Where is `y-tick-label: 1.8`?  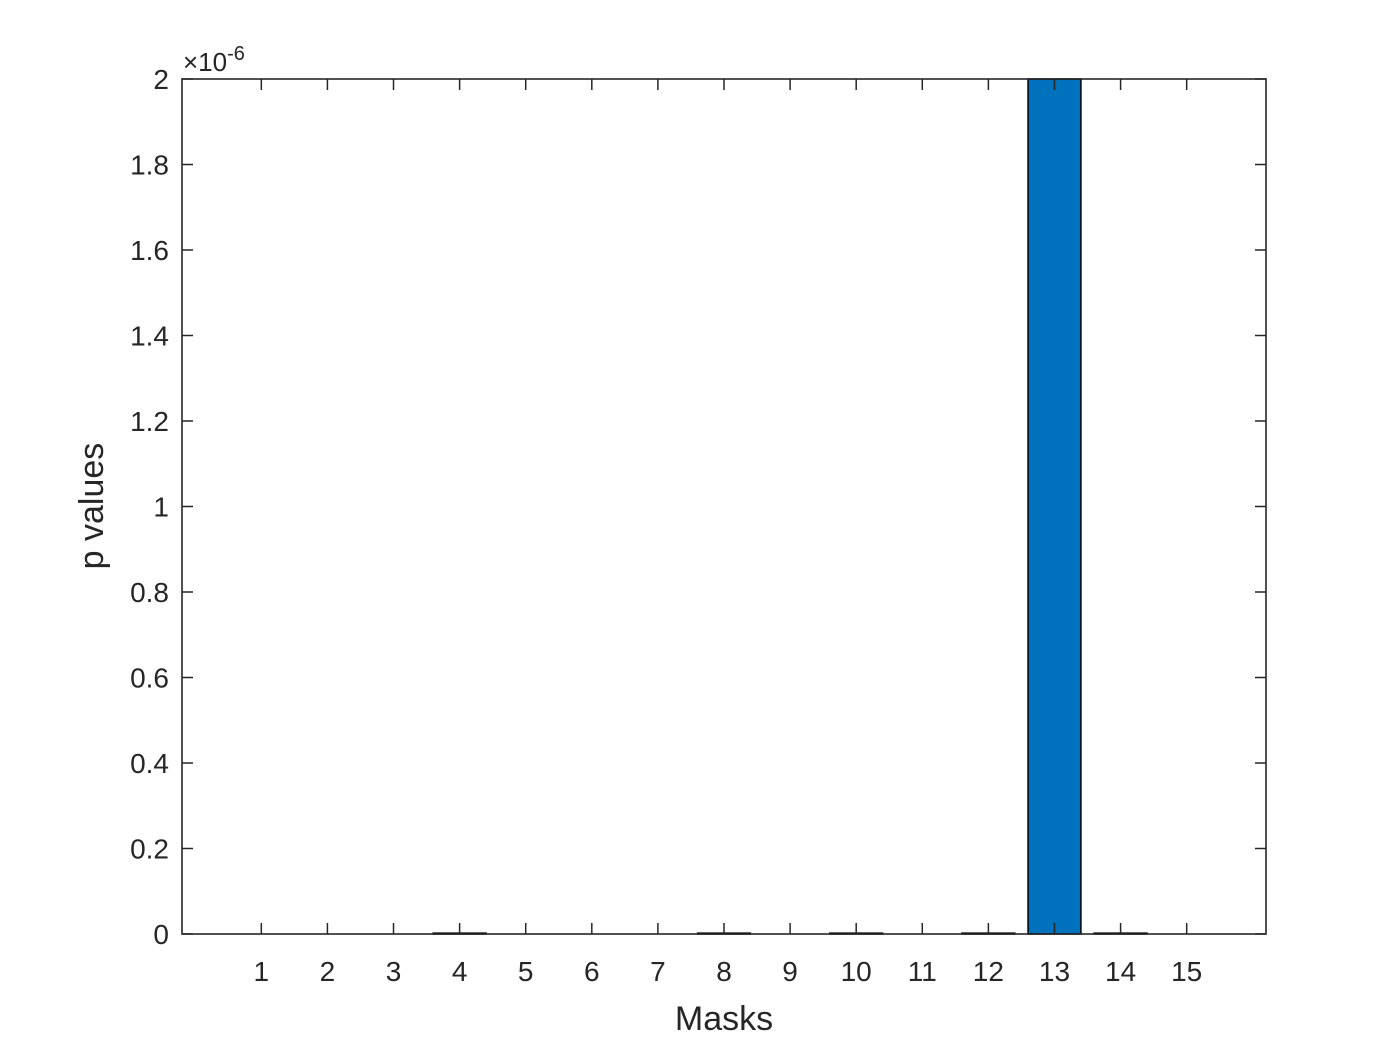
y-tick-label: 1.8 is located at coordinates (149, 165).